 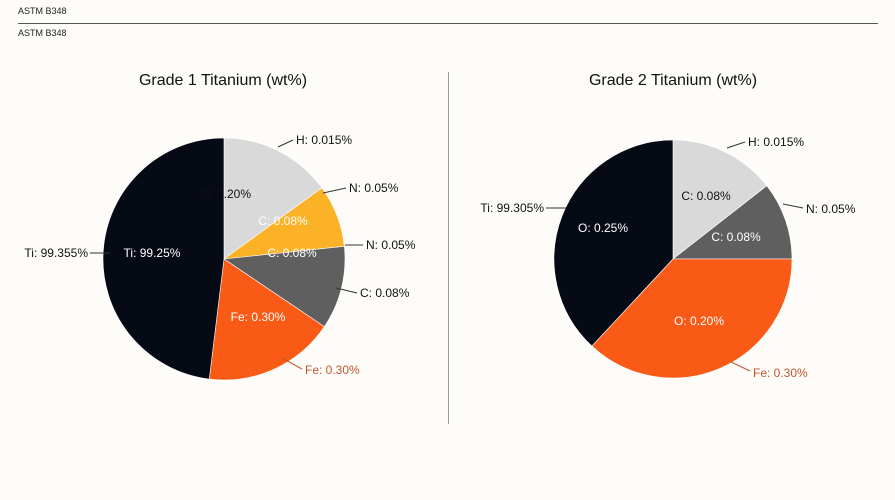 What do you see at coordinates (374, 188) in the screenshot?
I see `callout-n-grade-1: N: 0.05%` at bounding box center [374, 188].